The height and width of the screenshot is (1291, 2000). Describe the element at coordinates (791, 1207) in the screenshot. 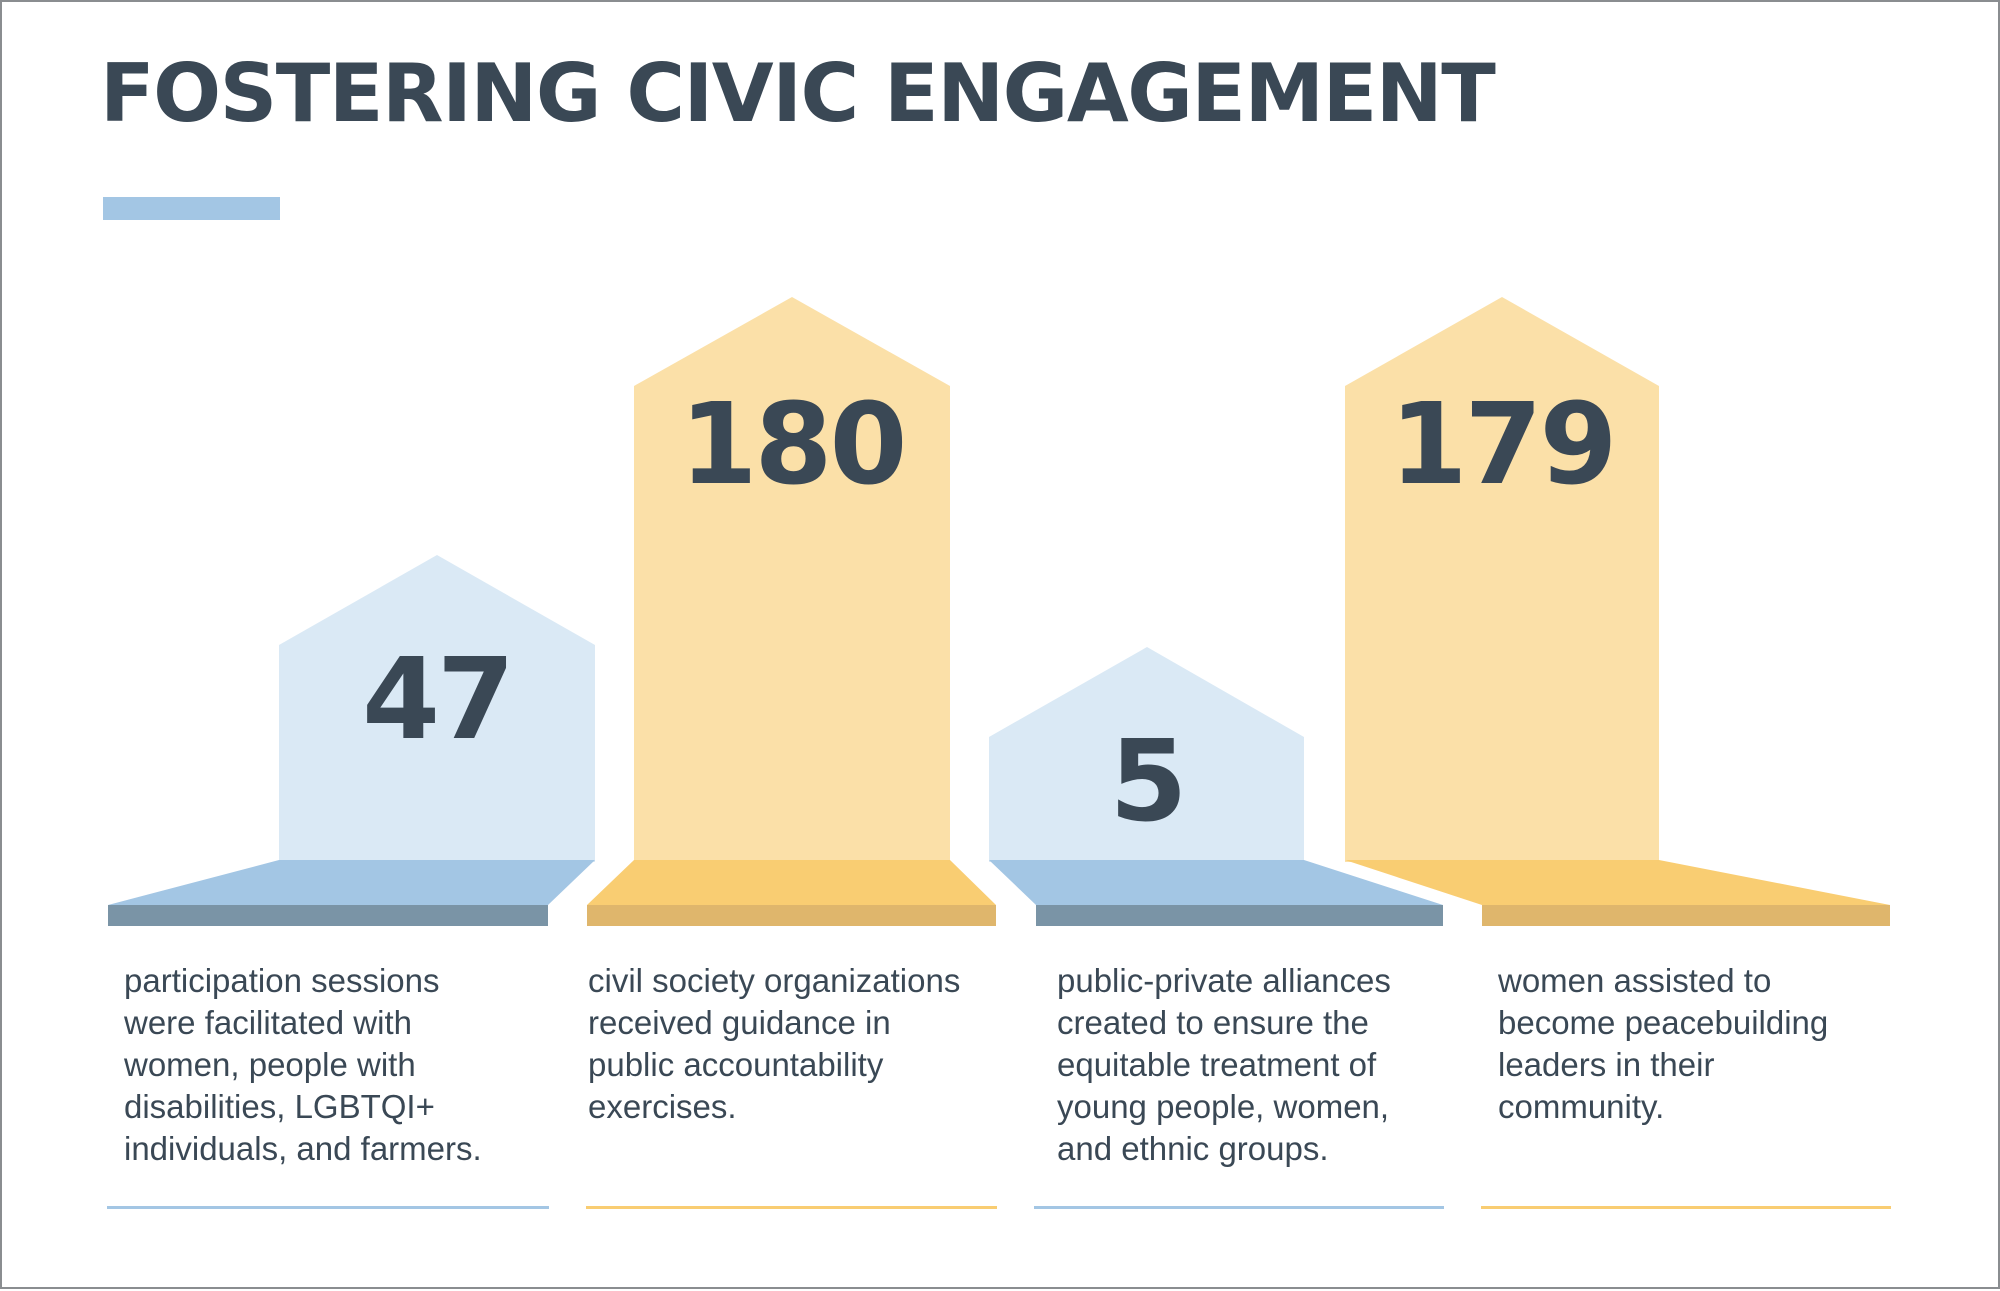

I see `stat-2-divider` at that location.